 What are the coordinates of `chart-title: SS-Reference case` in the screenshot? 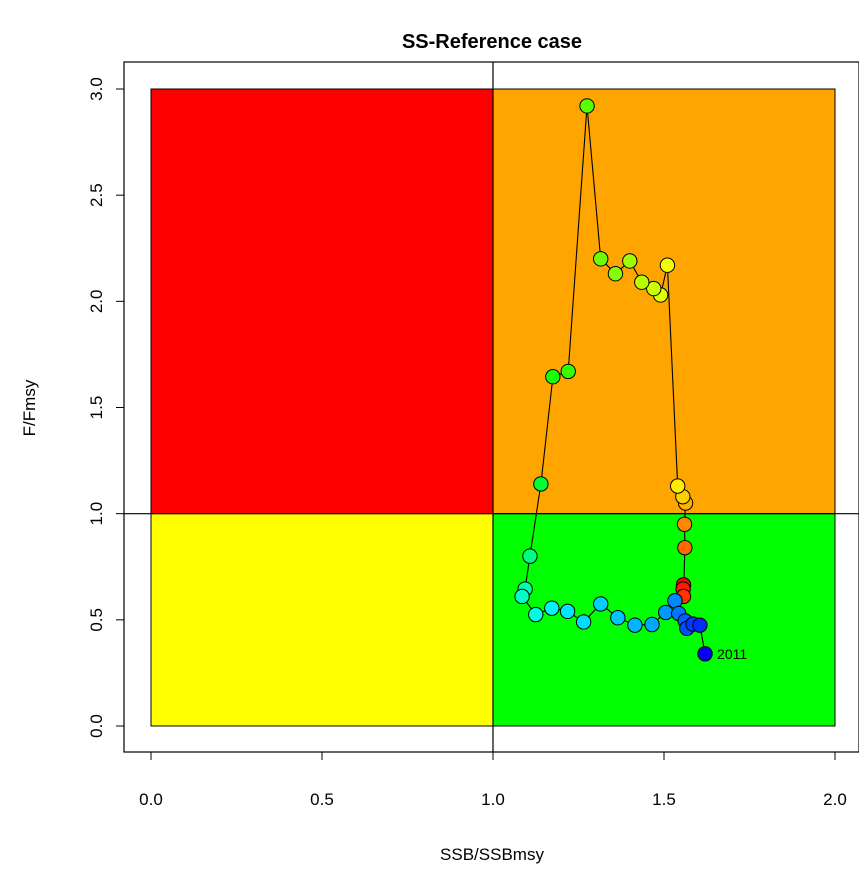 It's located at (492, 42).